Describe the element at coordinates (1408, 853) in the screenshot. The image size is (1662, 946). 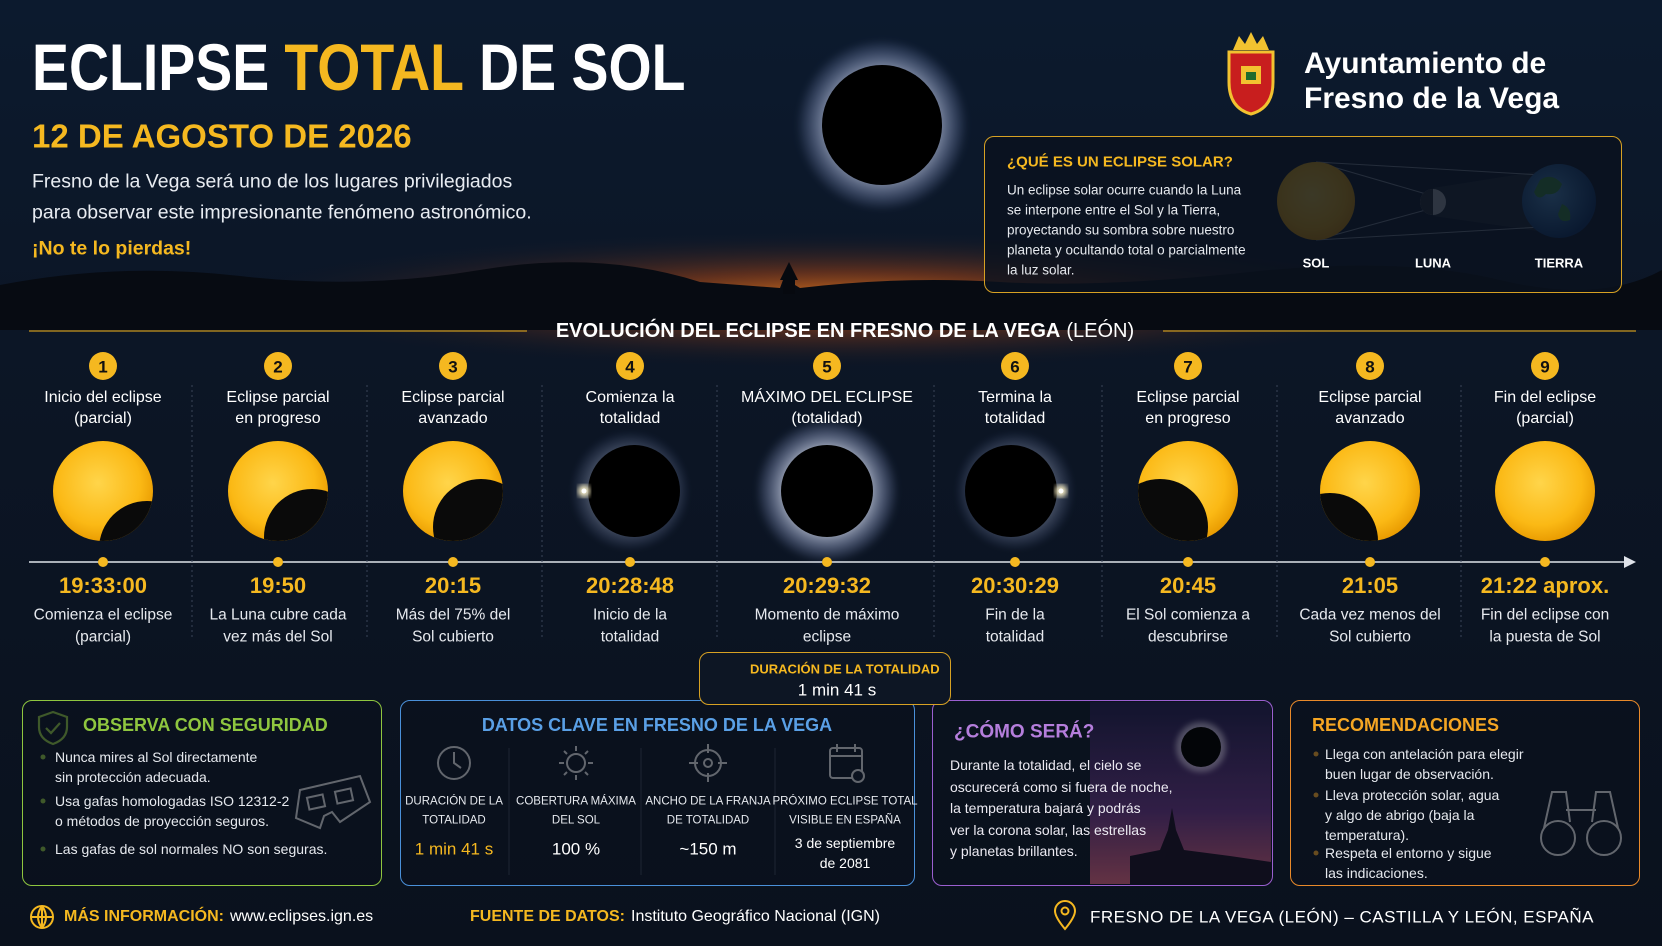
I see `recommendation-item: Respeta el entorno y sigue` at that location.